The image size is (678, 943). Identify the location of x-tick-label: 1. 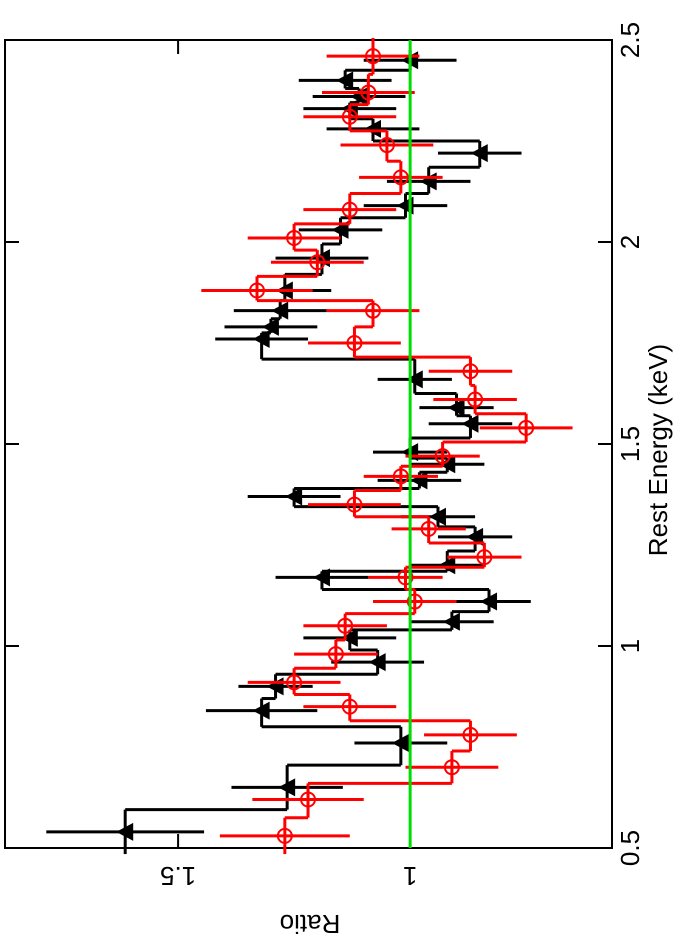
(630, 646).